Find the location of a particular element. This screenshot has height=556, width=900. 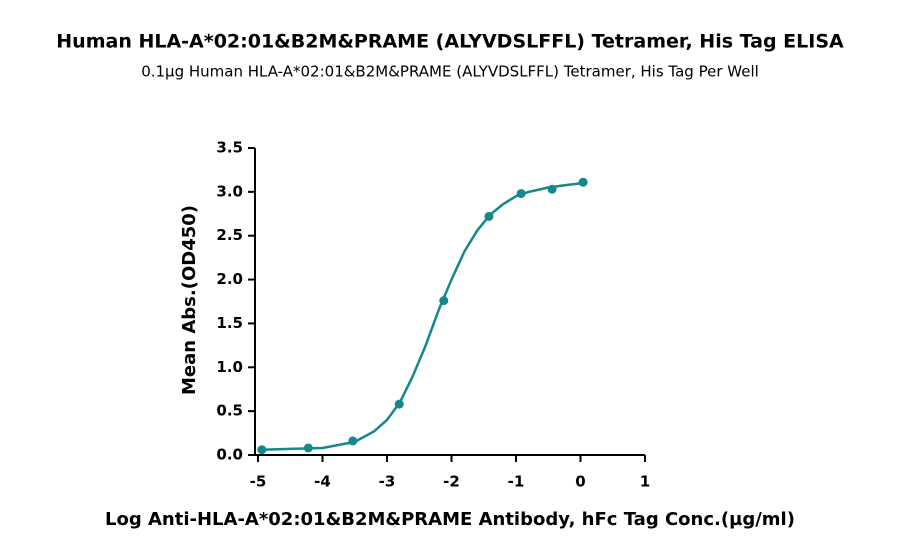

x-tick-label: -1 is located at coordinates (516, 482).